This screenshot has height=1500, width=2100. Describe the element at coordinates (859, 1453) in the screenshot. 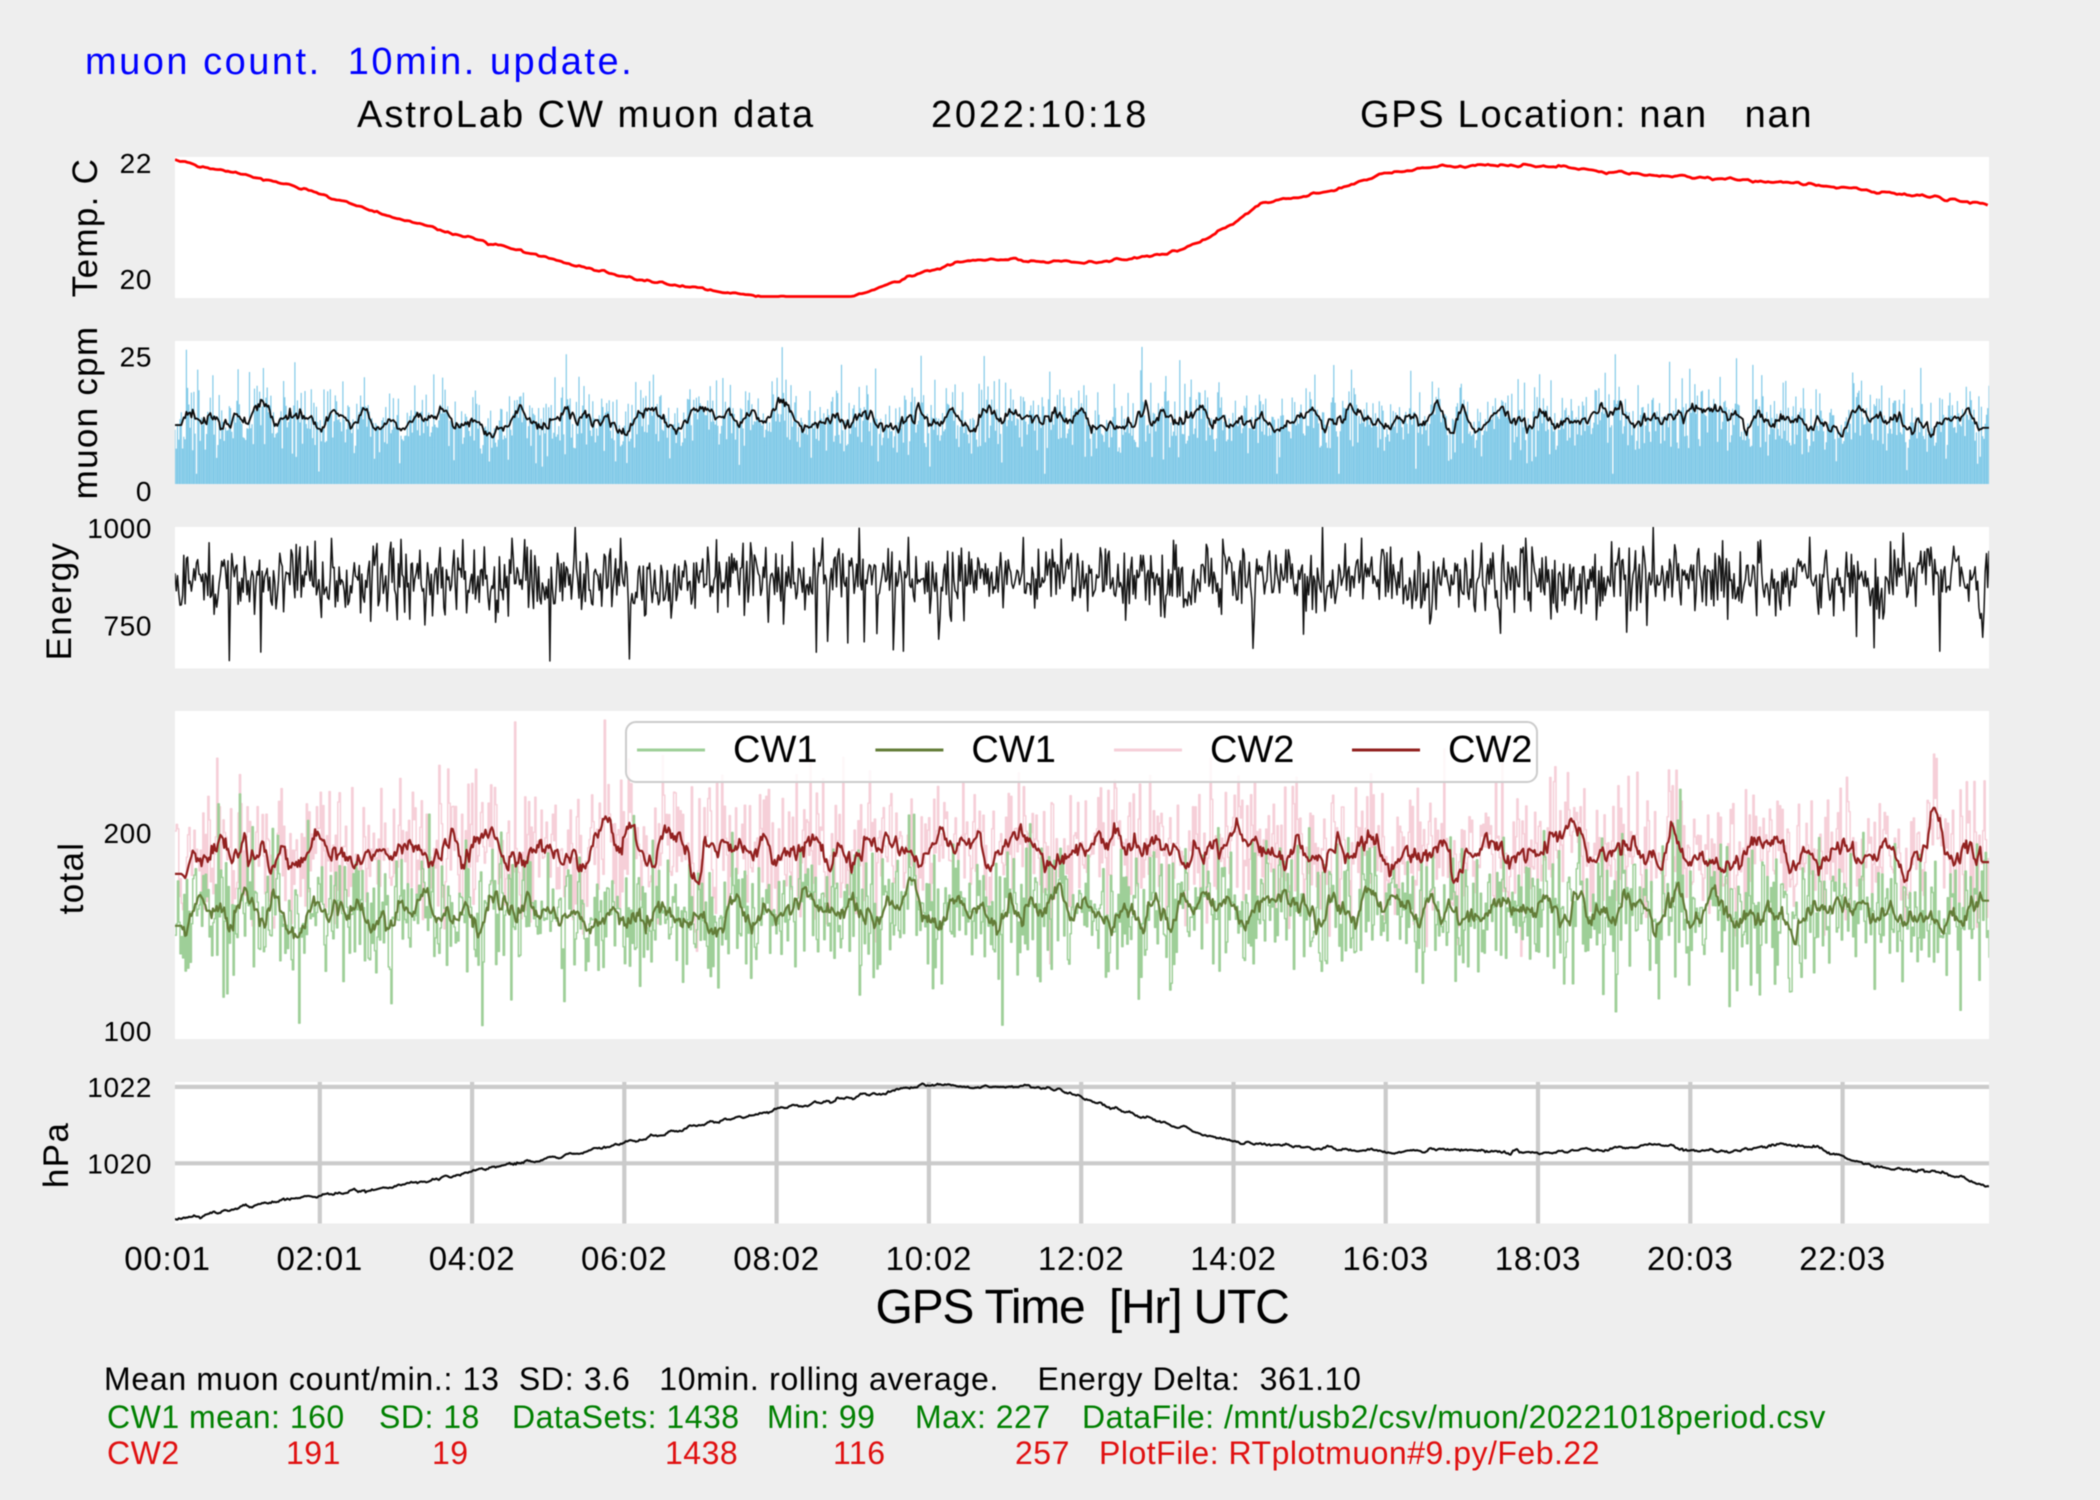

I see `svg-text: 116` at that location.